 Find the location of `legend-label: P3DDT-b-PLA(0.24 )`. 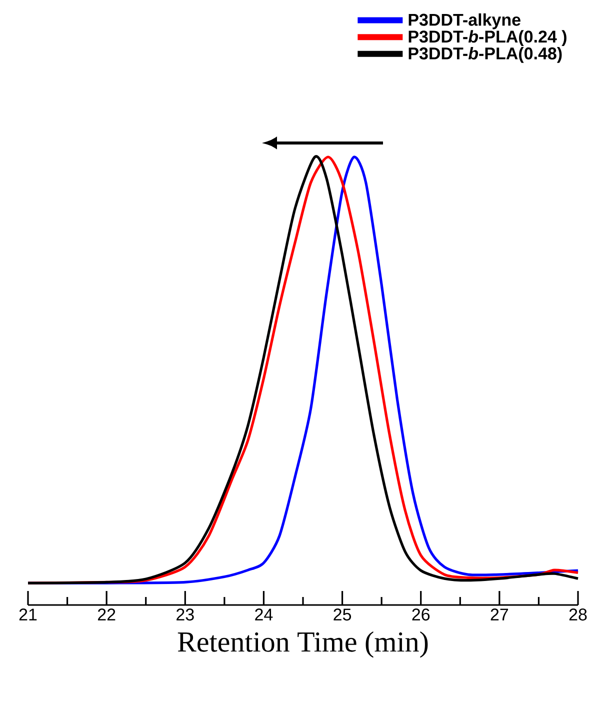

legend-label: P3DDT-b-PLA(0.24 ) is located at coordinates (487, 38).